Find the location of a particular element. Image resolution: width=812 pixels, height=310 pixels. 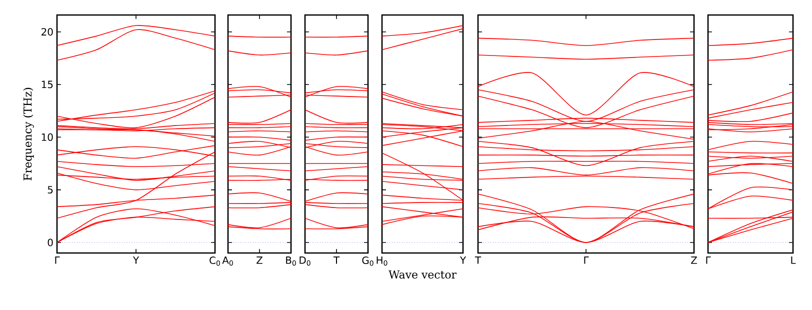

x-tick-label: B$_{0}$ is located at coordinates (291, 261).